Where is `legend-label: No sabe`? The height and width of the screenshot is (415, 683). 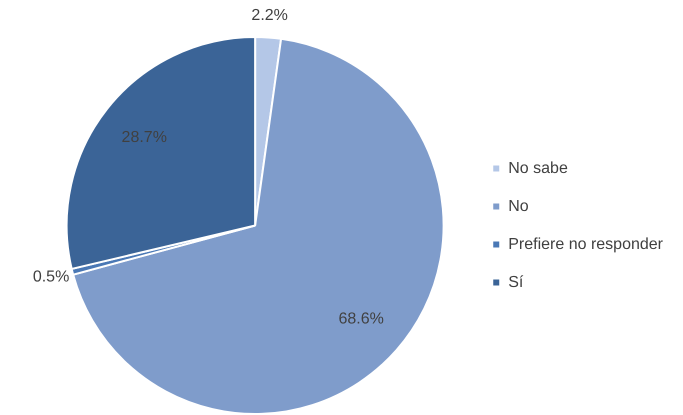
legend-label: No sabe is located at coordinates (538, 168).